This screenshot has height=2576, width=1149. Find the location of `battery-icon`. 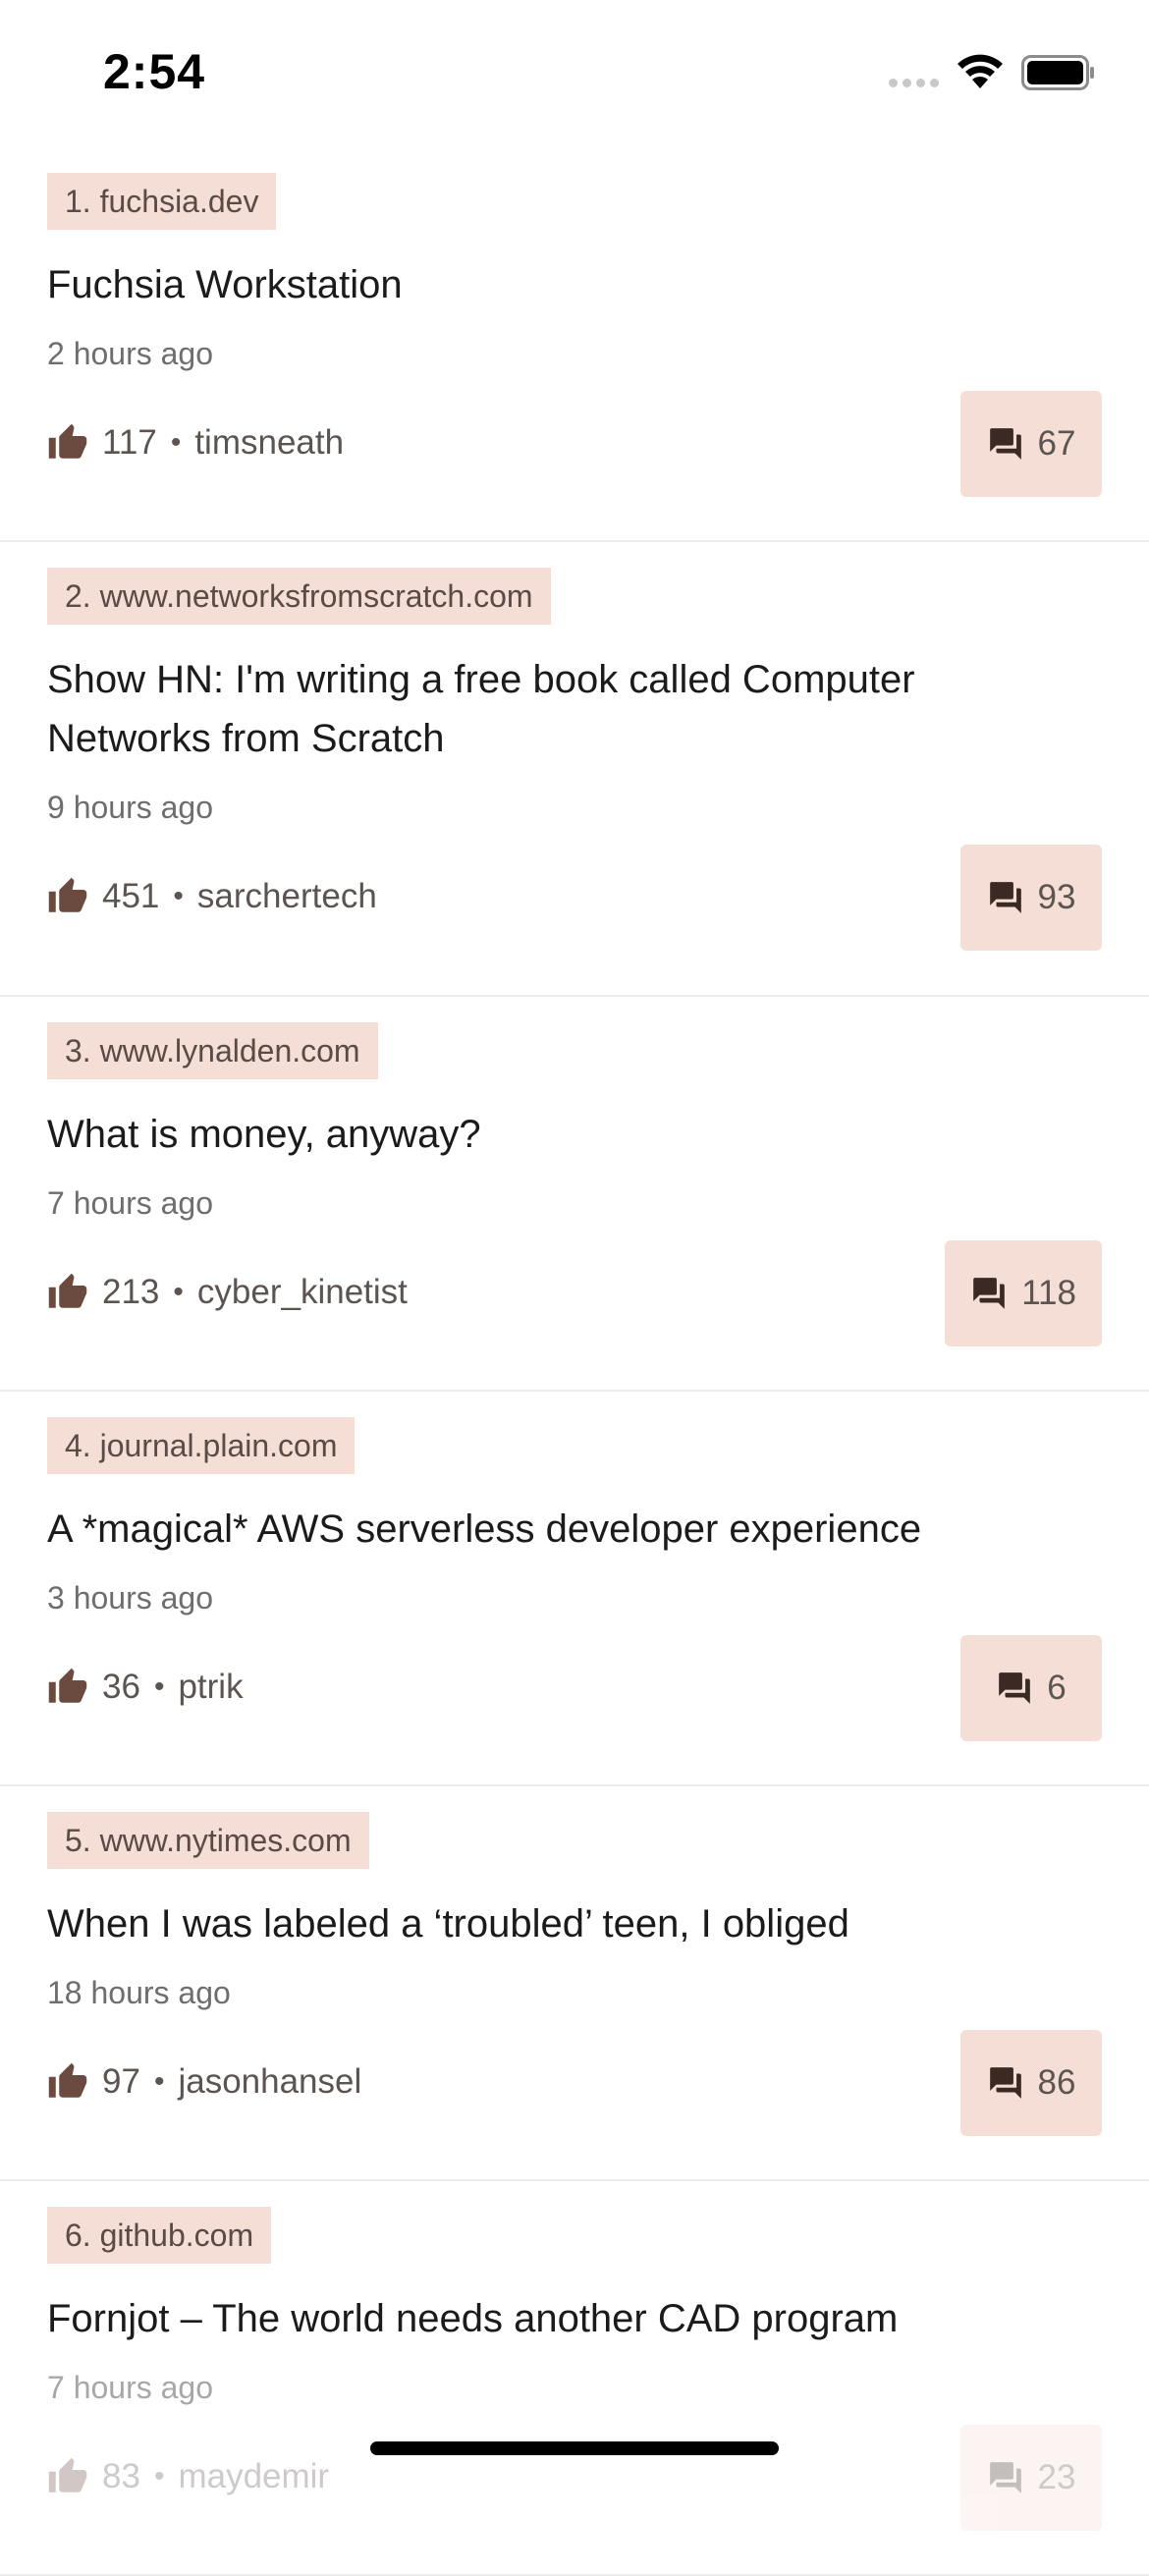

battery-icon is located at coordinates (1057, 72).